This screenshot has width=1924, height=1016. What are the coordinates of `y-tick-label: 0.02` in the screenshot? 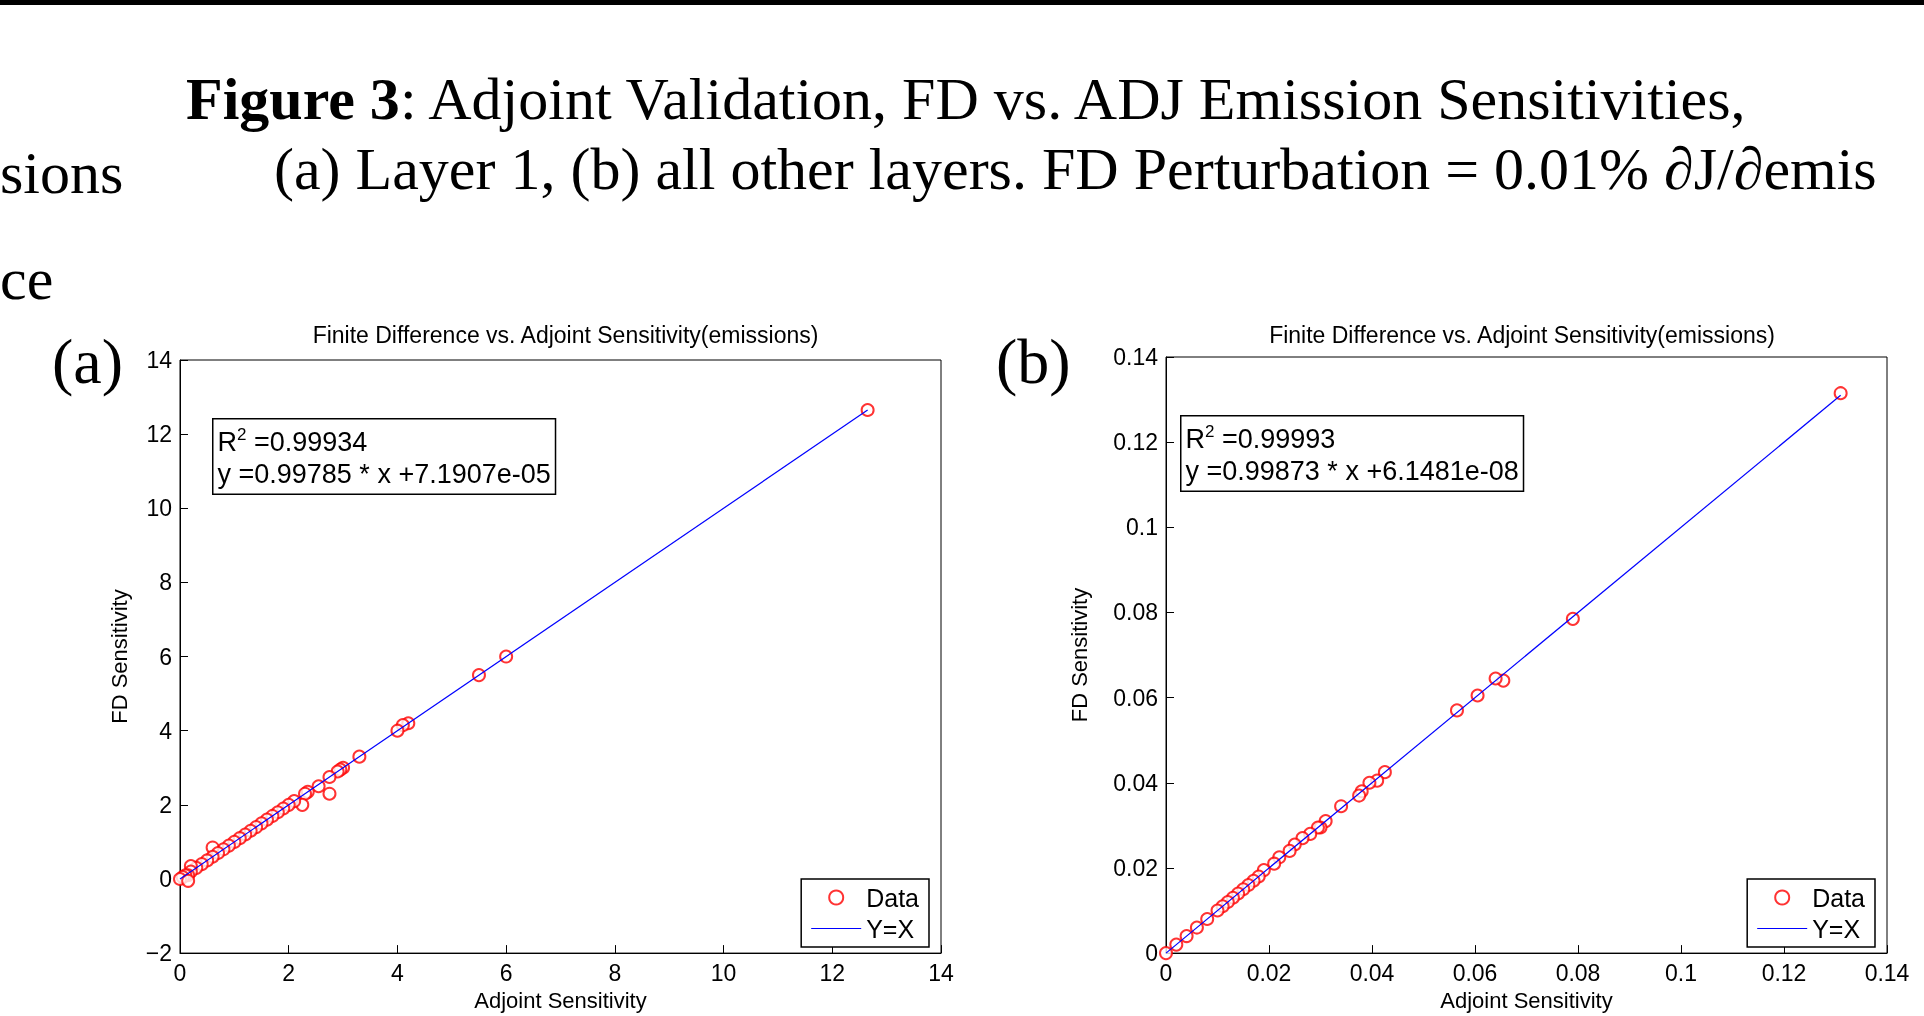 It's located at (1135, 867).